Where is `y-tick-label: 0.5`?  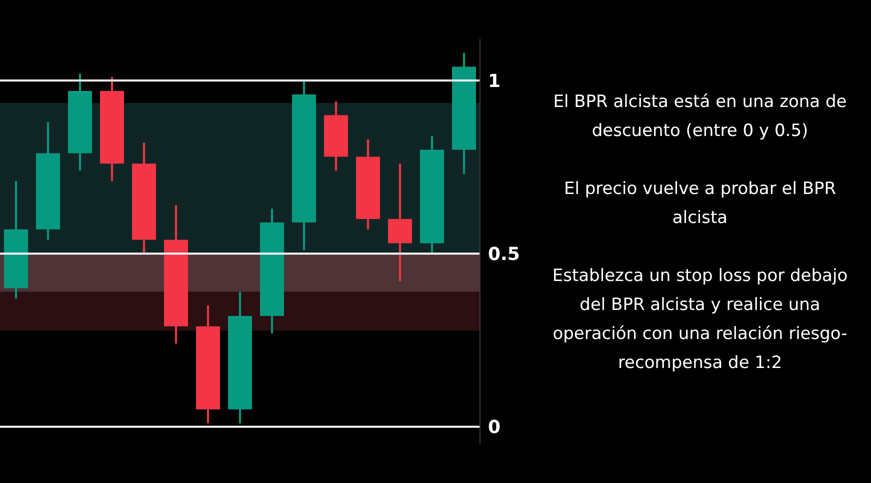 y-tick-label: 0.5 is located at coordinates (504, 255).